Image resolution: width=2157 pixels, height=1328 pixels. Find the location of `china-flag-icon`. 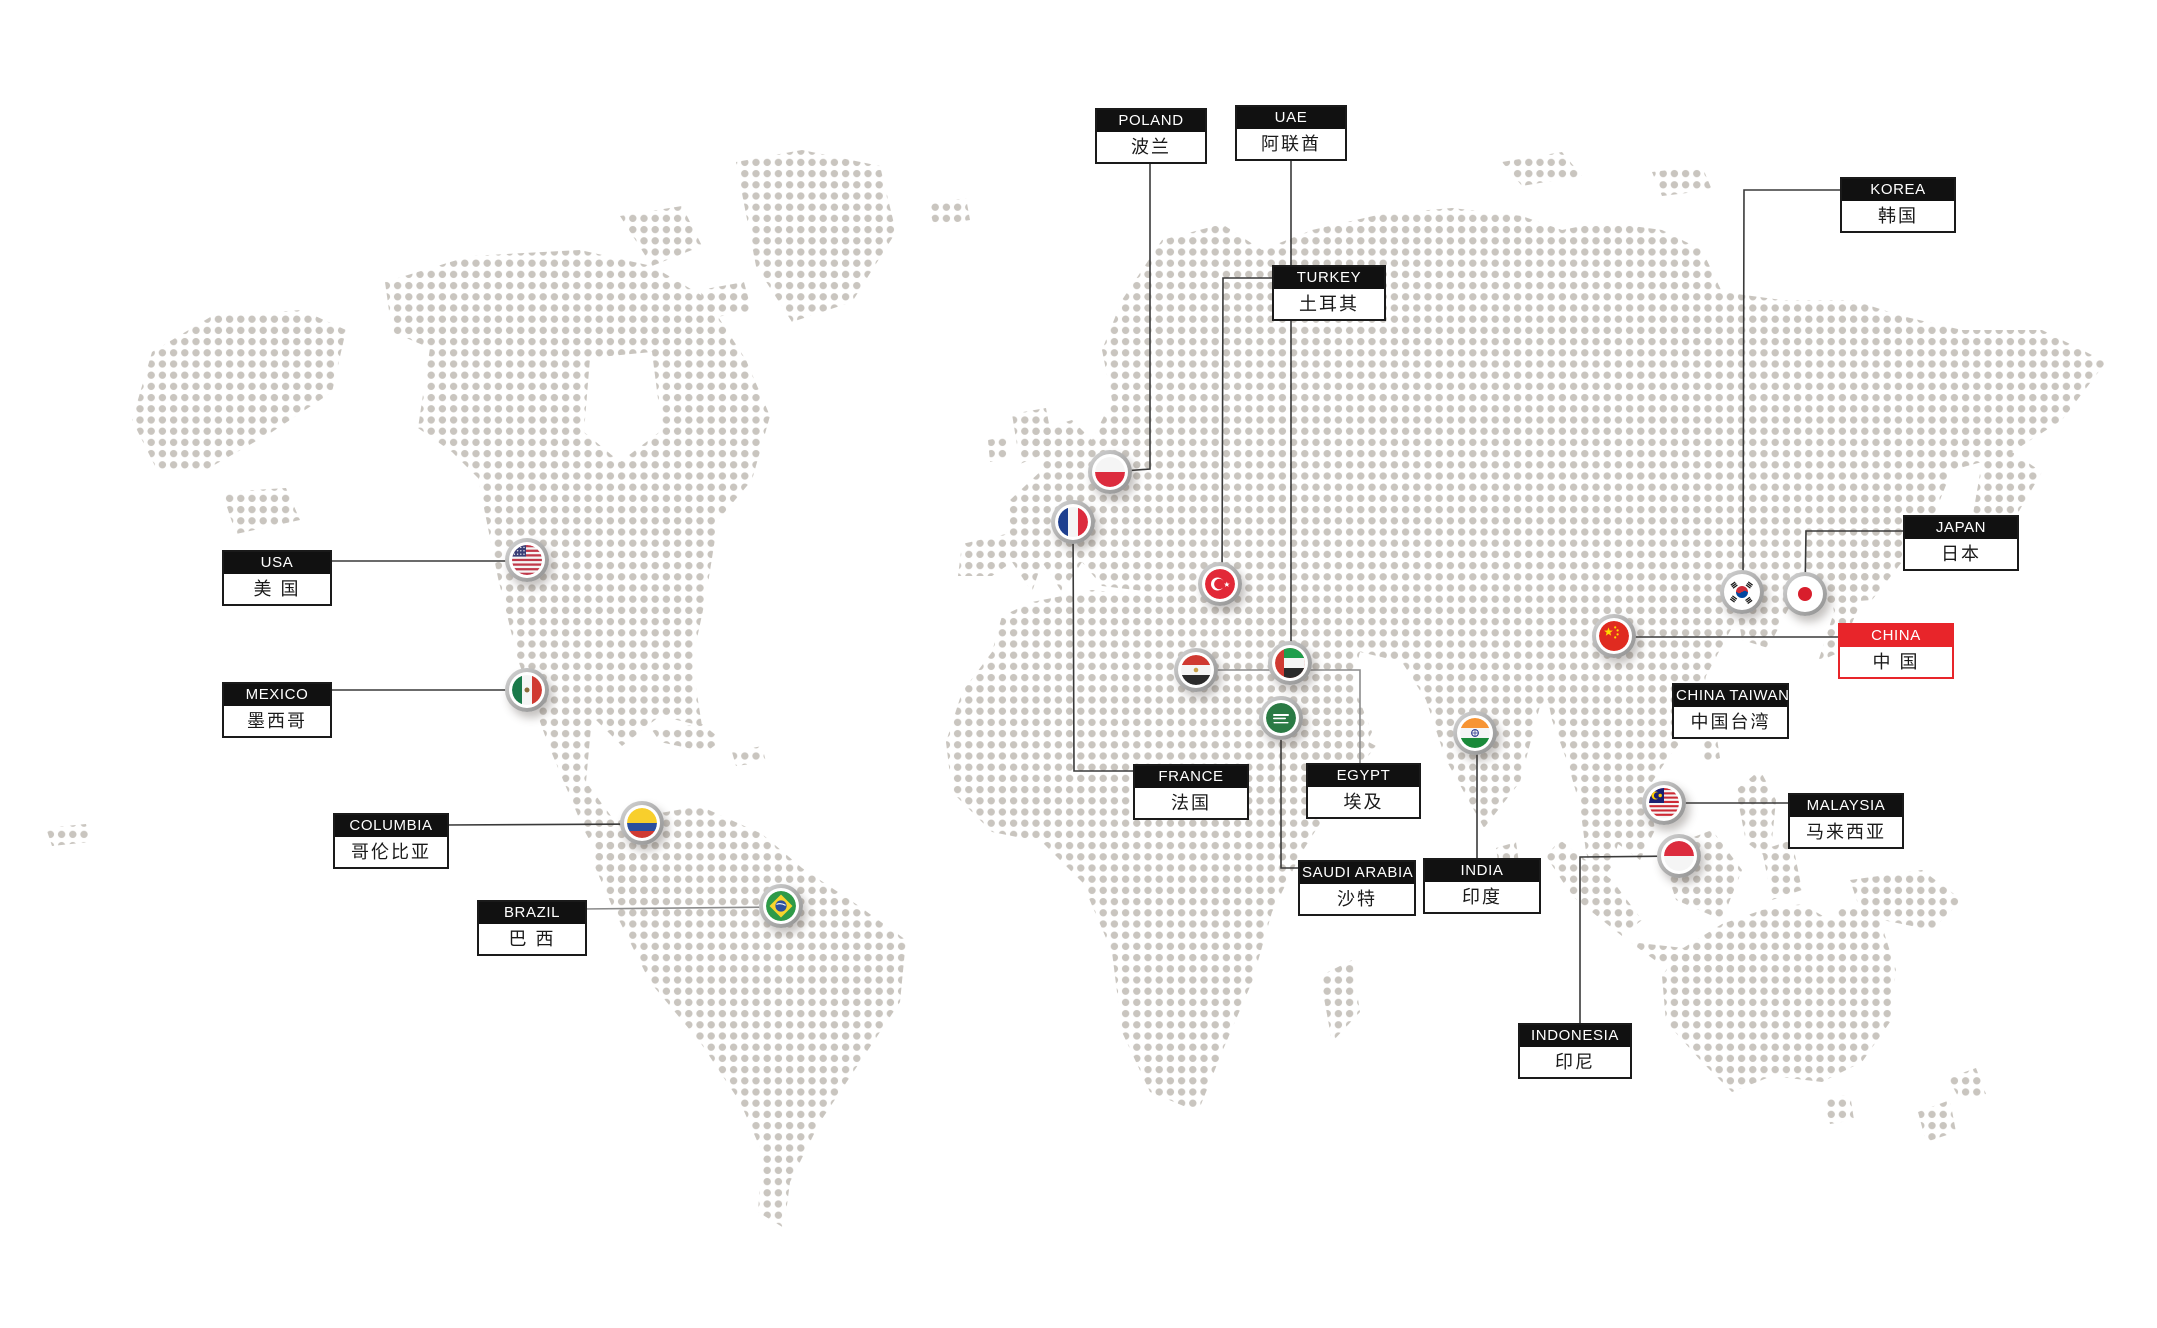

china-flag-icon is located at coordinates (1614, 636).